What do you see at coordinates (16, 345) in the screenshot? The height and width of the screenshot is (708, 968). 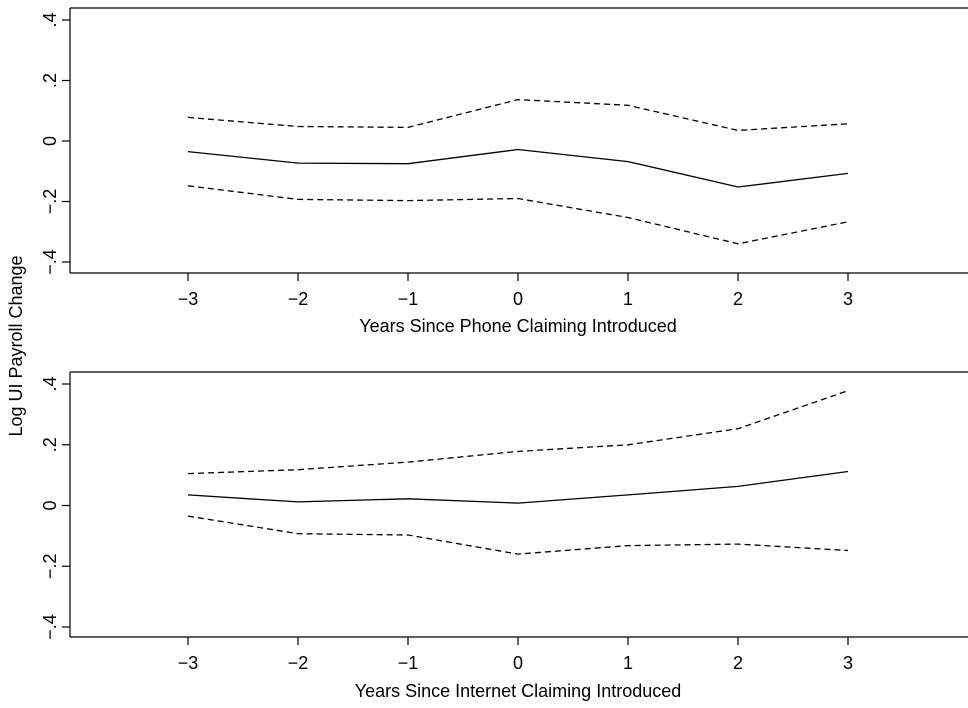 I see `y-axis-title: Log UI Payroll Change` at bounding box center [16, 345].